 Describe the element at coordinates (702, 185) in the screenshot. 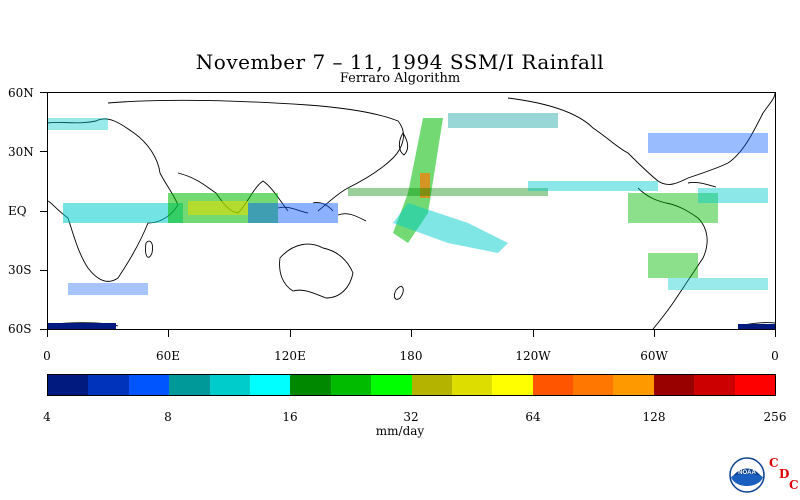

I see `caribbean-coast` at that location.